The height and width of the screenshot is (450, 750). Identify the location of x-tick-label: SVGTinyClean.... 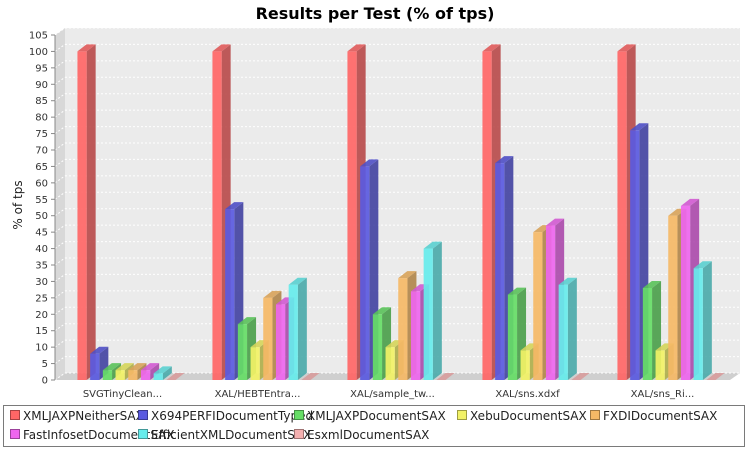
(122, 394).